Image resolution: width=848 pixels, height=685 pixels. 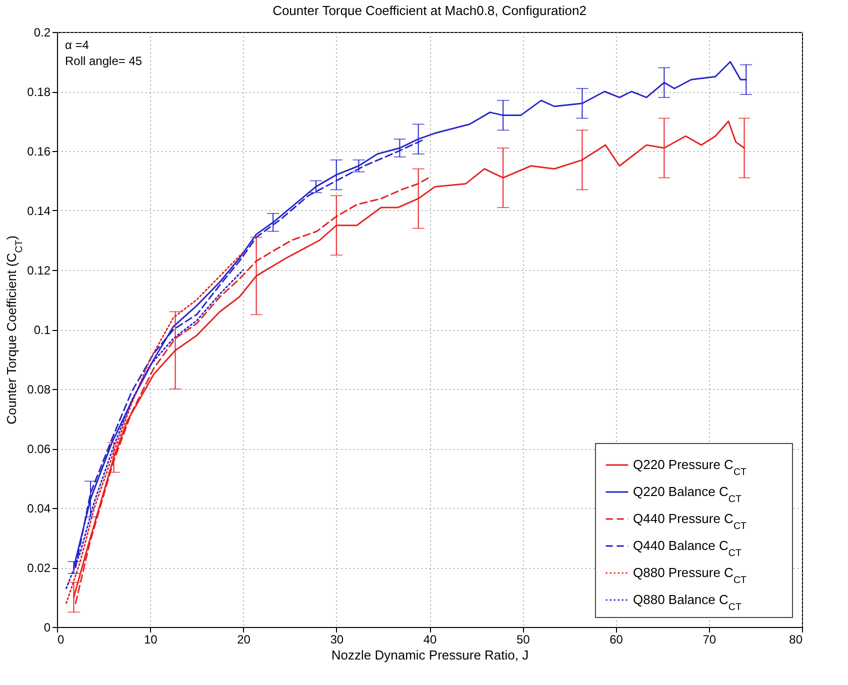 I want to click on y-tick-label: 0.14, so click(x=39, y=211).